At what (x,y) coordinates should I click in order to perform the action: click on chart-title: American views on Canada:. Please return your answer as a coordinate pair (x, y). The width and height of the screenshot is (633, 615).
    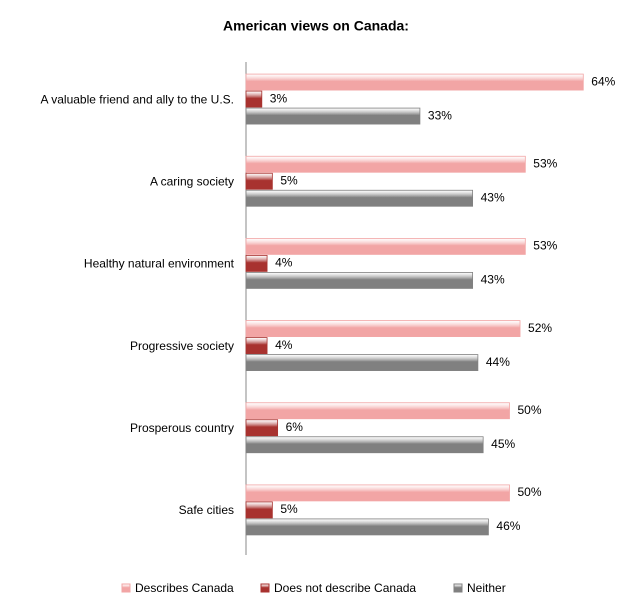
    Looking at the image, I should click on (316, 26).